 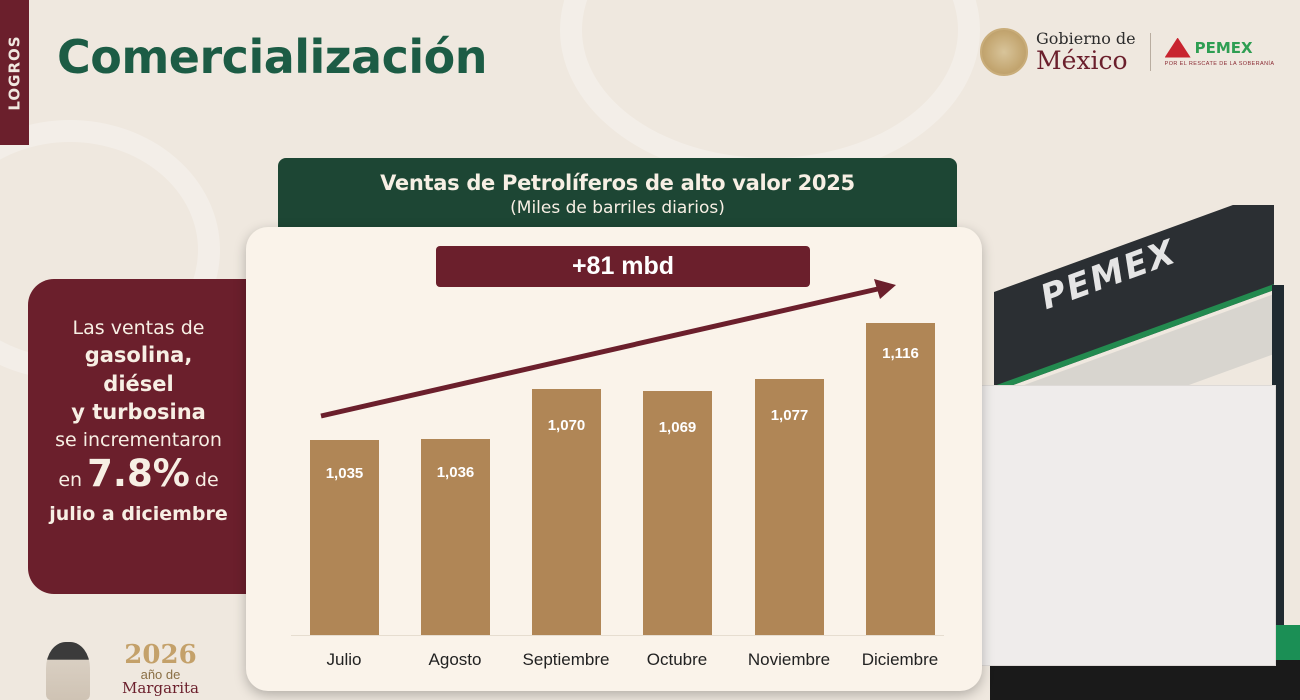 I want to click on chart-bar: 1,069, so click(x=677, y=512).